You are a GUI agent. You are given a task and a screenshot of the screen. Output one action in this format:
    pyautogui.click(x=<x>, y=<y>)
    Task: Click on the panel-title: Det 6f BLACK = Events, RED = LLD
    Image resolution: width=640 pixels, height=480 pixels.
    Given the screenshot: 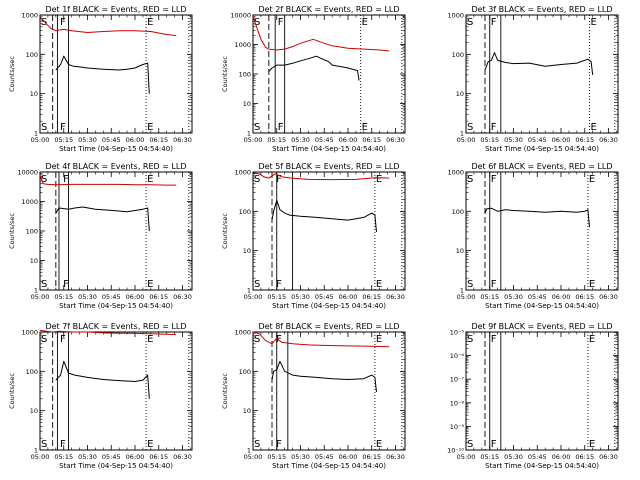 What is the action you would take?
    pyautogui.click(x=541, y=166)
    